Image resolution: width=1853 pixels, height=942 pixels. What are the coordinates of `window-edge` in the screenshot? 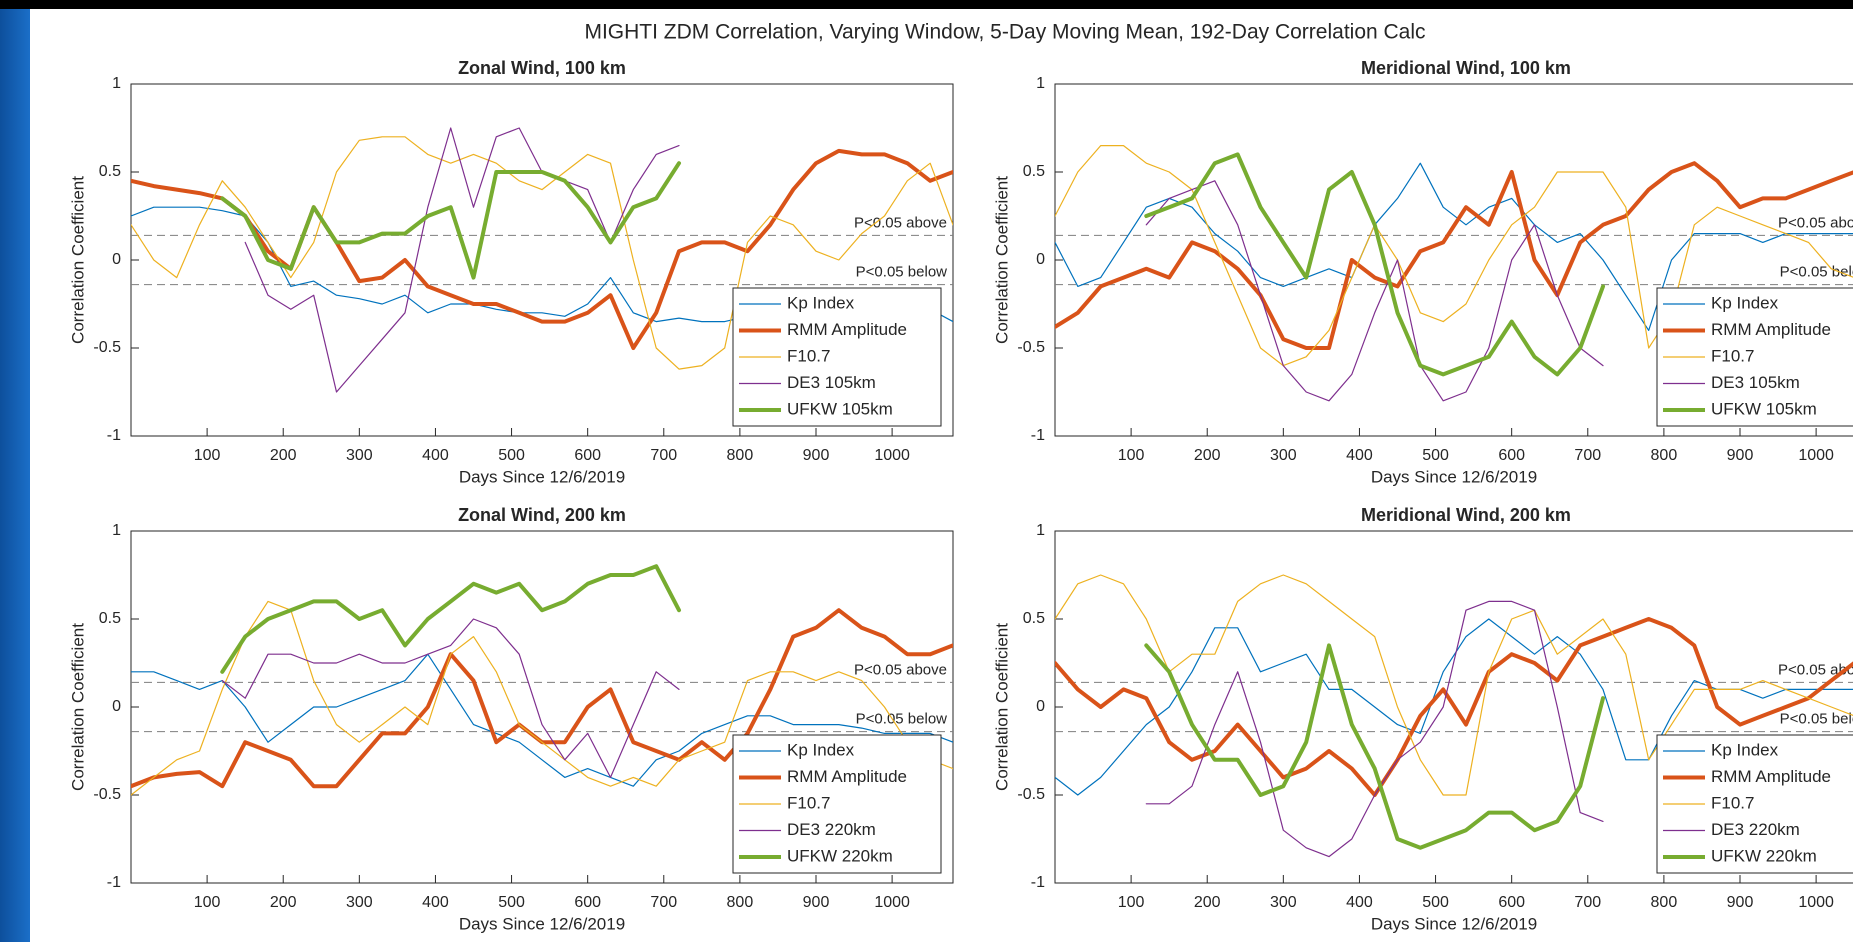 It's located at (15, 471).